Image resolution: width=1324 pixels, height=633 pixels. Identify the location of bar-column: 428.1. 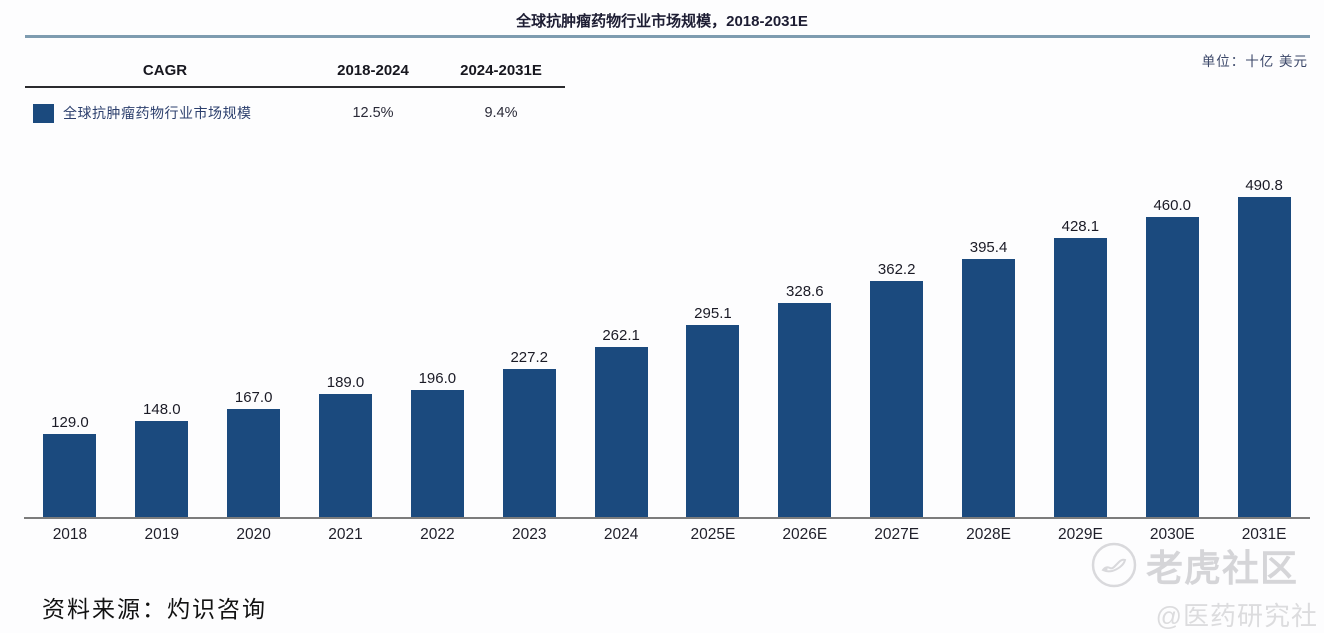
(1080, 339).